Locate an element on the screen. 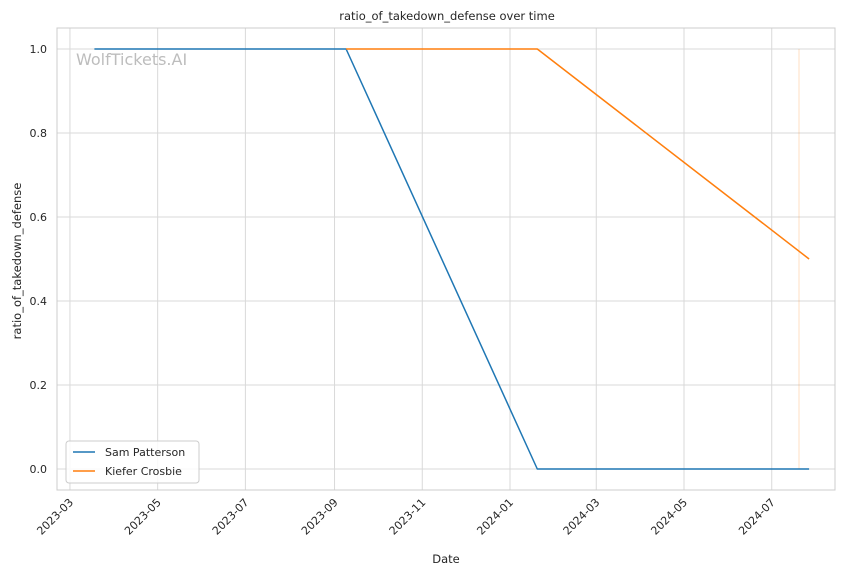 Image resolution: width=844 pixels, height=575 pixels. x-axis-title: Date is located at coordinates (446, 559).